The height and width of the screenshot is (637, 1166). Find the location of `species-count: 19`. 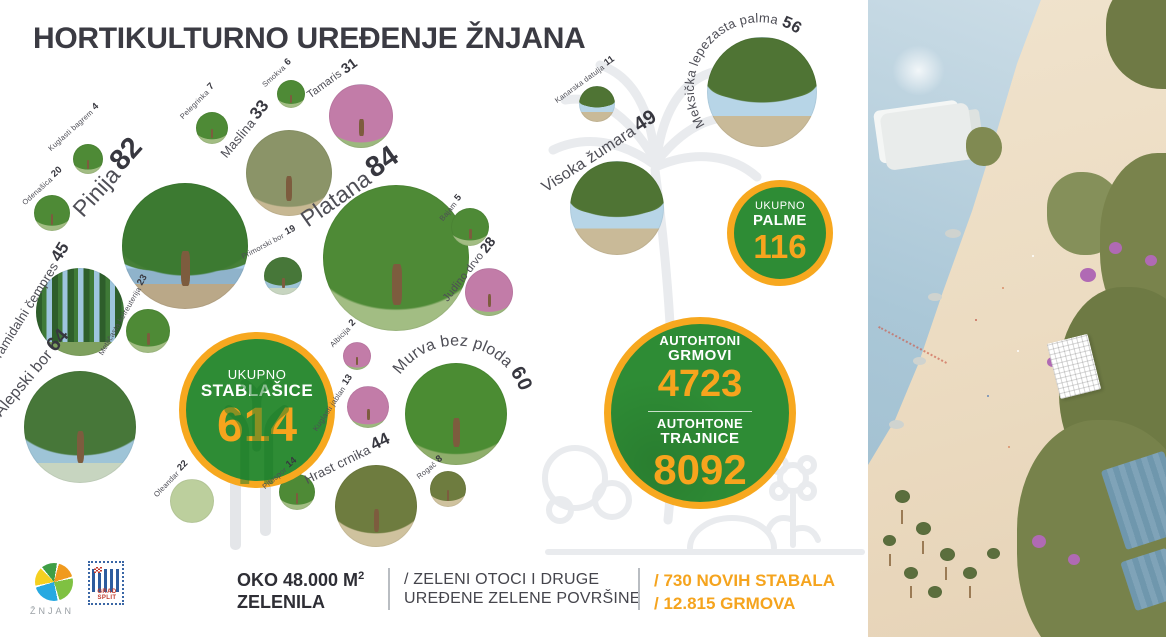

species-count: 19 is located at coordinates (290, 230).